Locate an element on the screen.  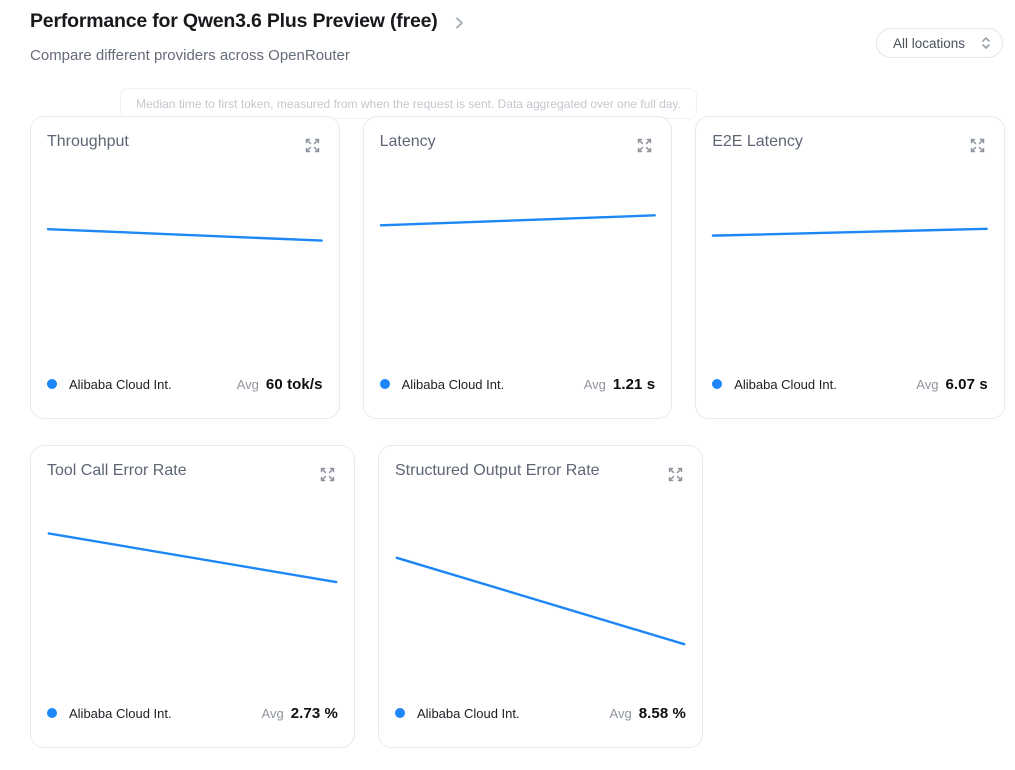
chart-title: Structured Output Error Rate is located at coordinates (497, 470).